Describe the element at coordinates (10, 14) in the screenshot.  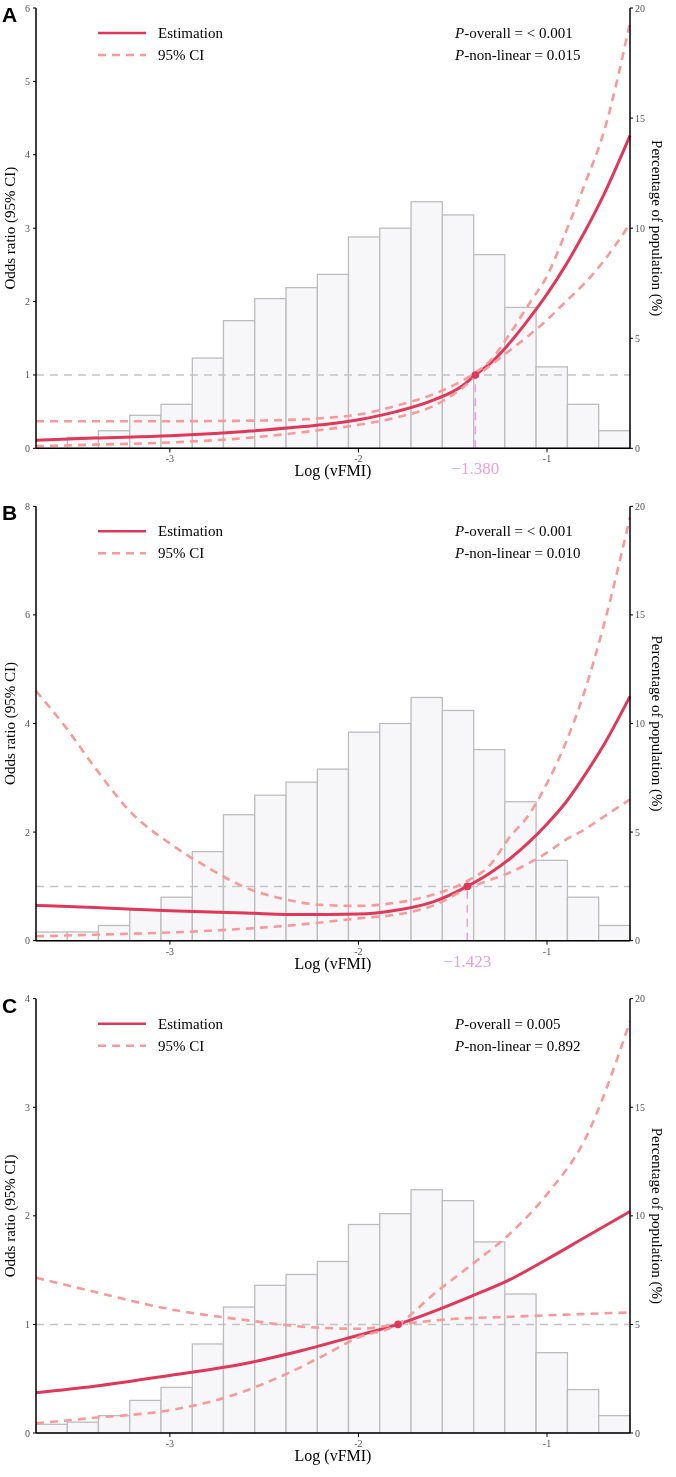
I see `chart-title: A` at that location.